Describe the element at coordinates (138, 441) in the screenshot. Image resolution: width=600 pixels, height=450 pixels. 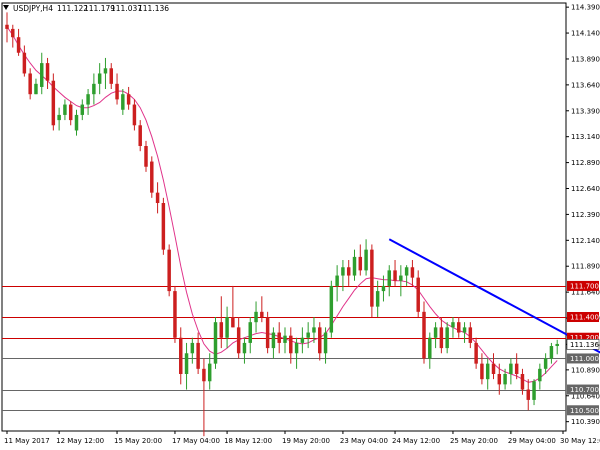
I see `x-tick-label: 15 May 20:00` at that location.